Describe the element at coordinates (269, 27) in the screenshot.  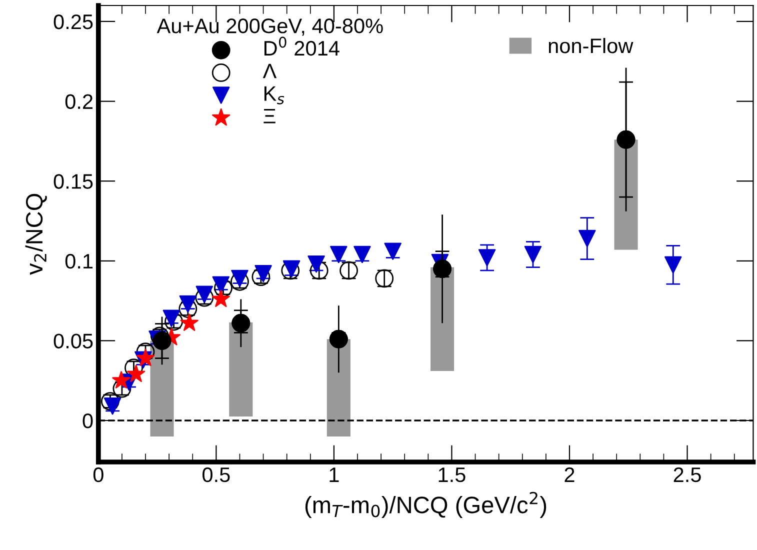
I see `legend-title: Au+Au 200GeV, 40-80%` at that location.